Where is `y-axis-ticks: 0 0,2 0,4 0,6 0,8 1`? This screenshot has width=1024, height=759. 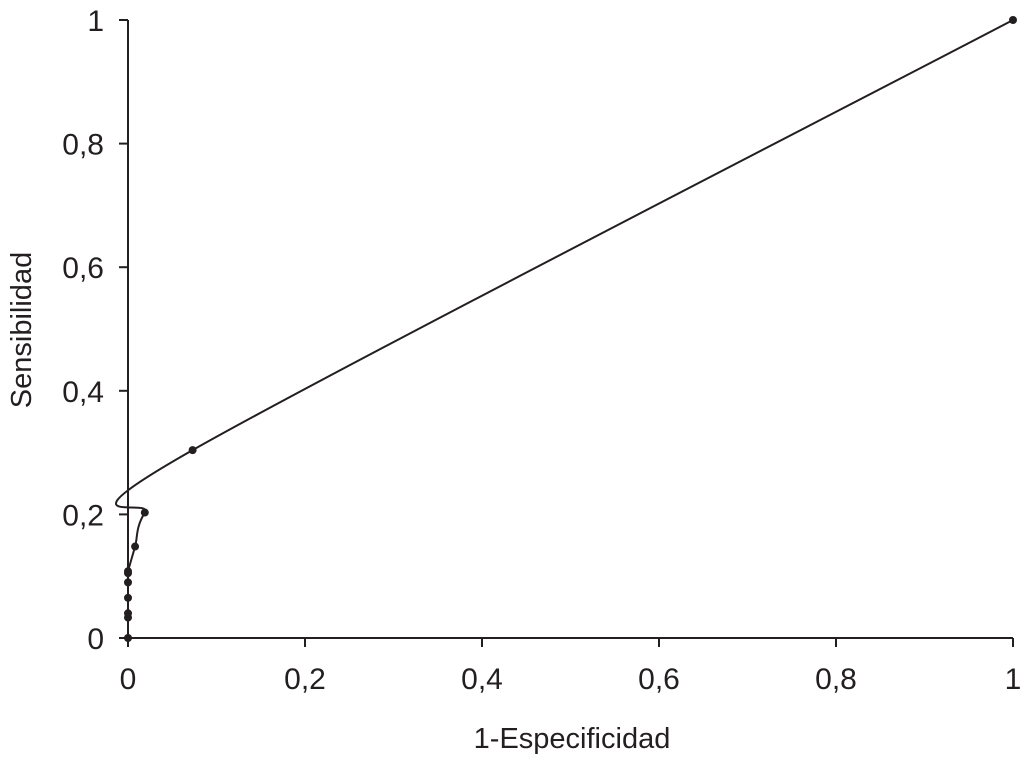 y-axis-ticks: 0 0,2 0,4 0,6 0,8 1 is located at coordinates (95, 330).